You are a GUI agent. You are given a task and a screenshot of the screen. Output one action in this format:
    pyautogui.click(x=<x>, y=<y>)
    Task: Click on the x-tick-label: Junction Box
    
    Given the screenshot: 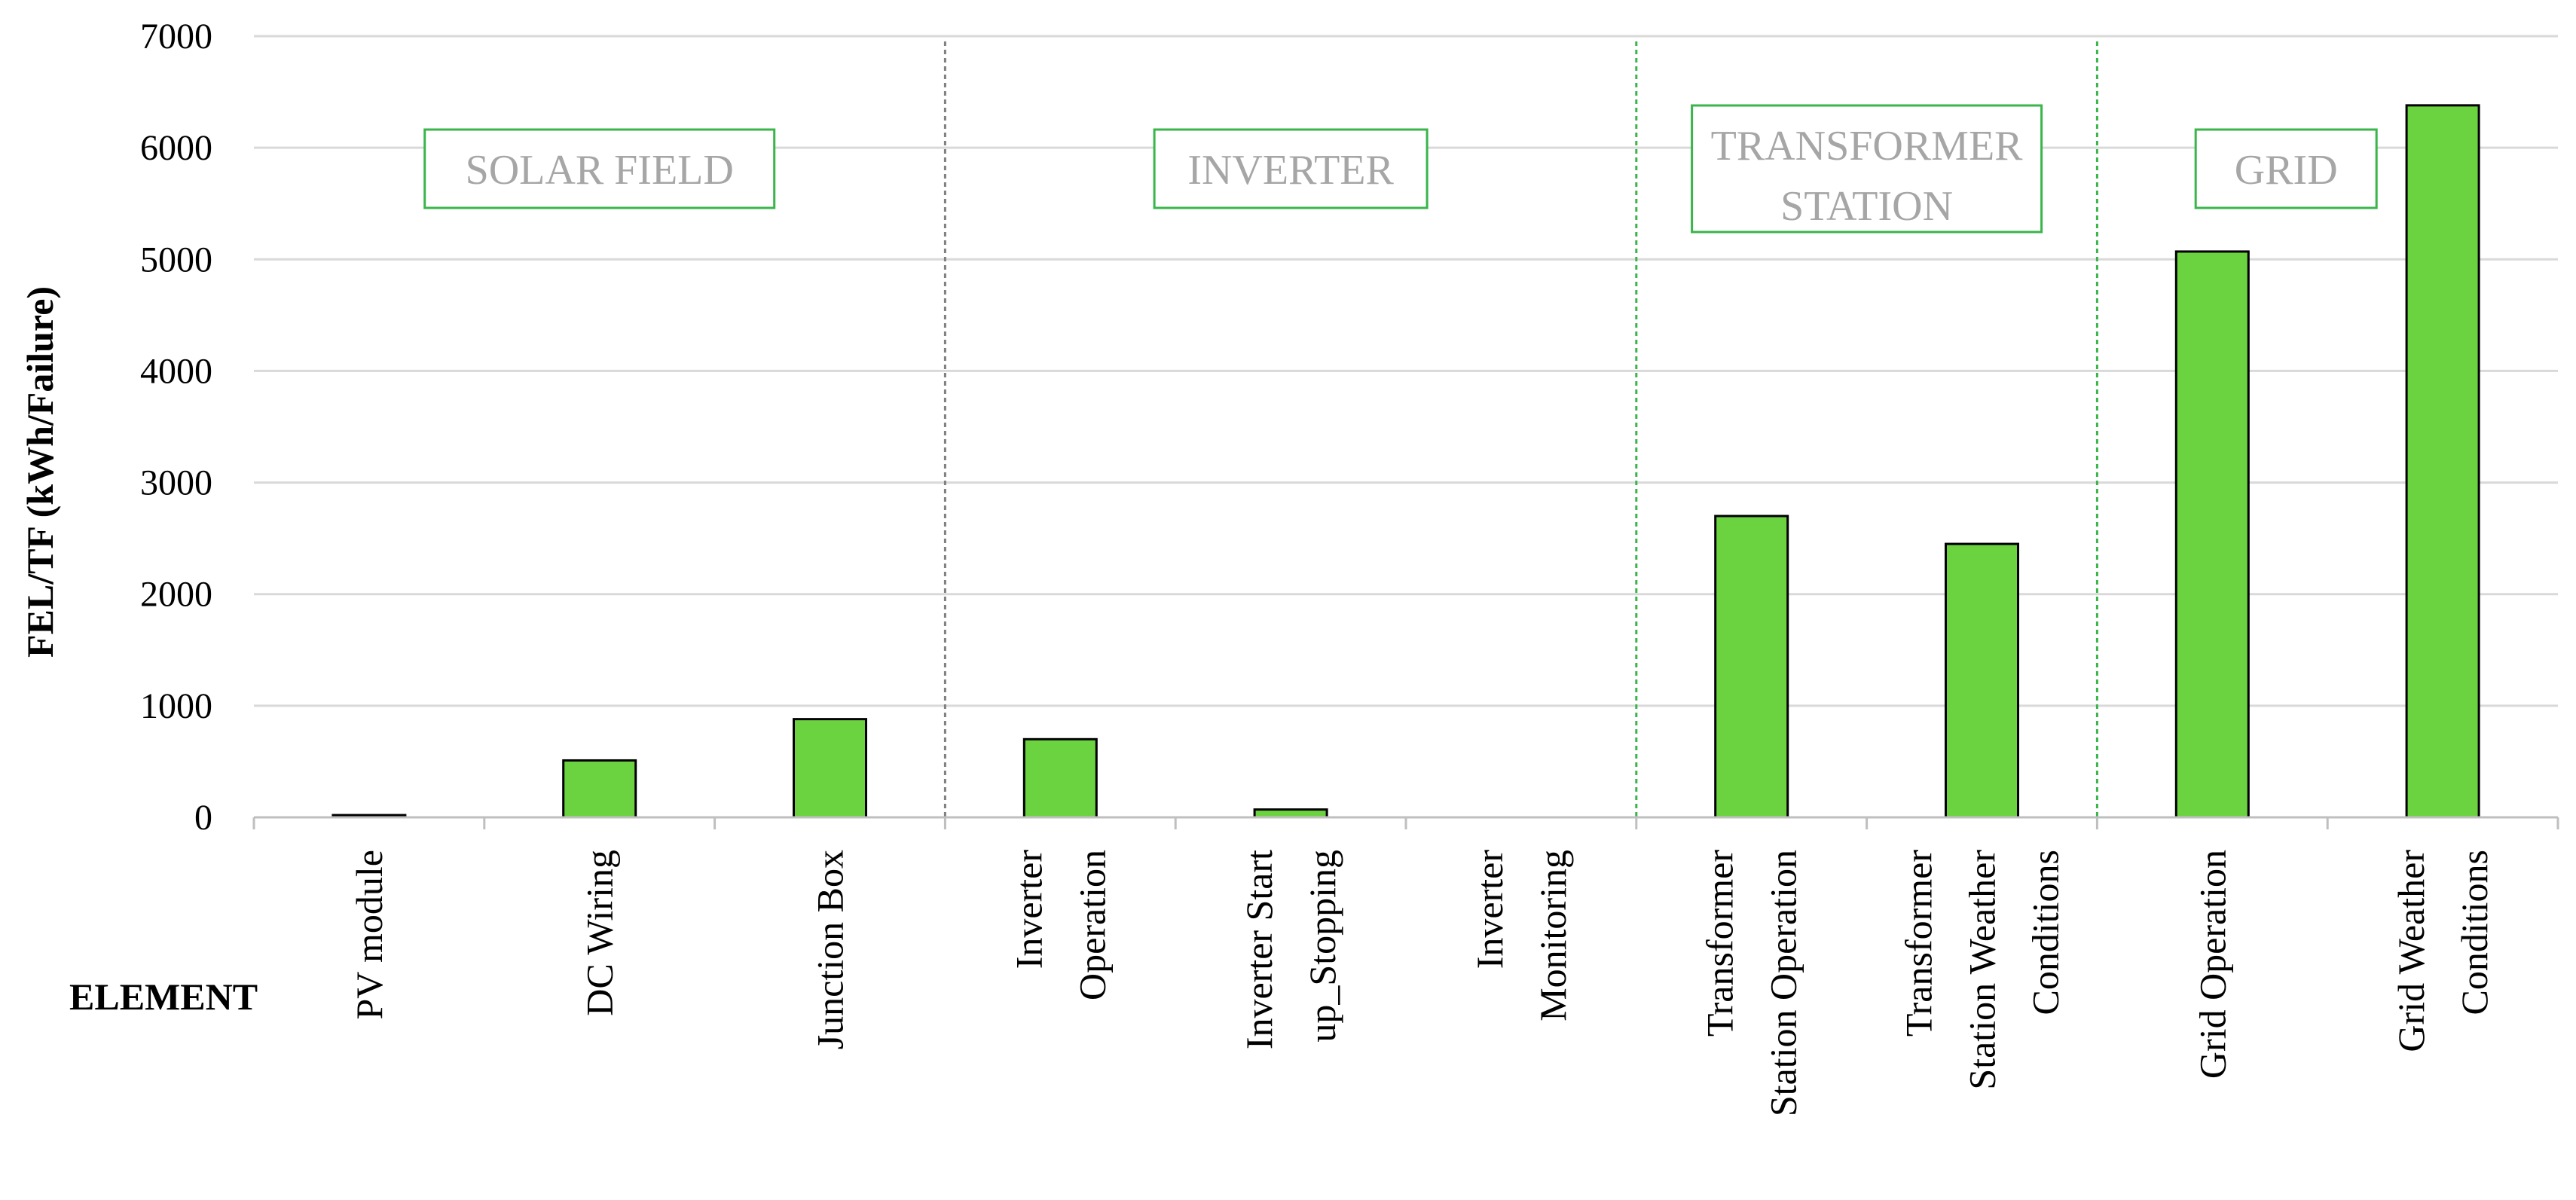 What is the action you would take?
    pyautogui.click(x=830, y=949)
    